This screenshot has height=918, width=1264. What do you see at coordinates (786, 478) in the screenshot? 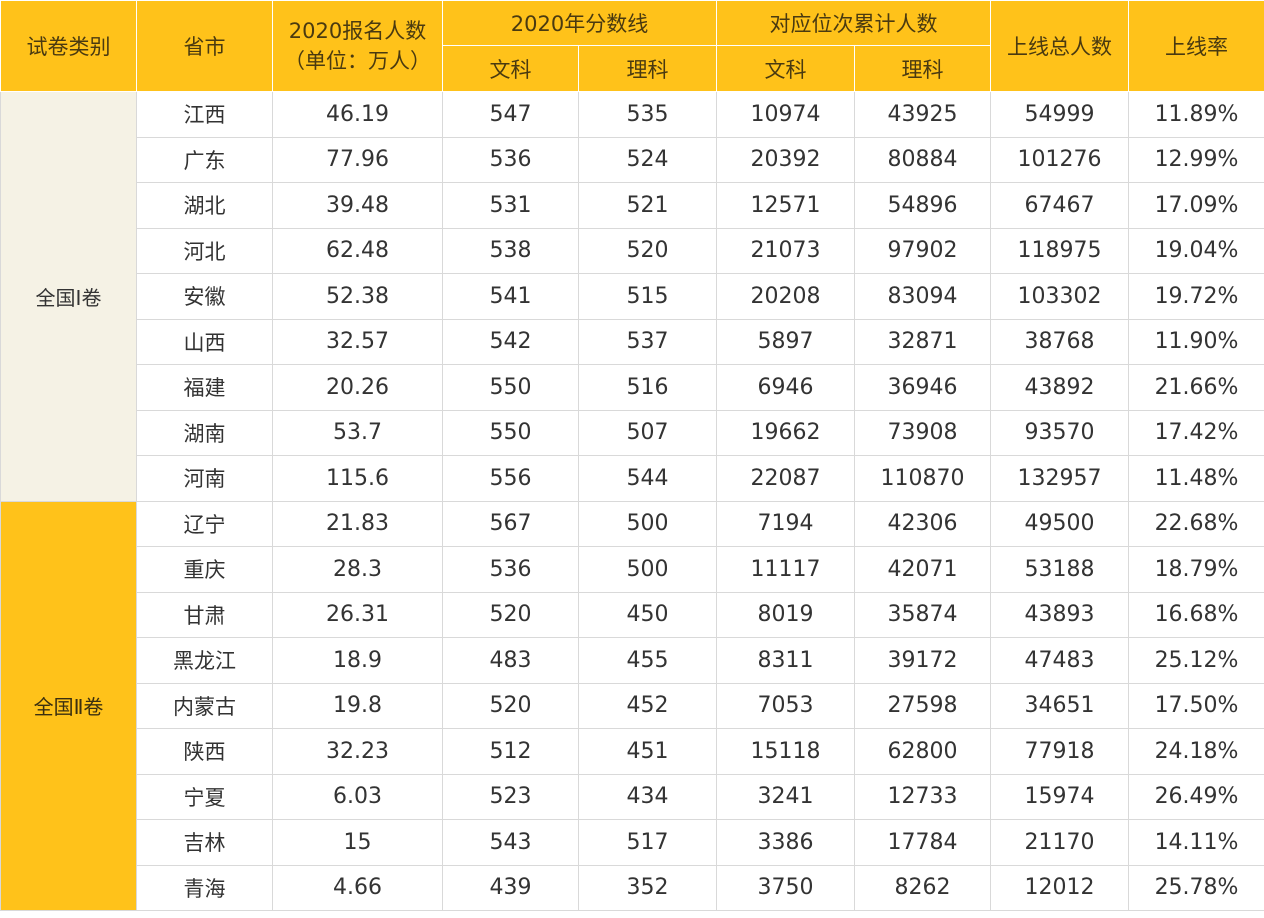
I see `rank-liberal-arts-cell: 22087` at bounding box center [786, 478].